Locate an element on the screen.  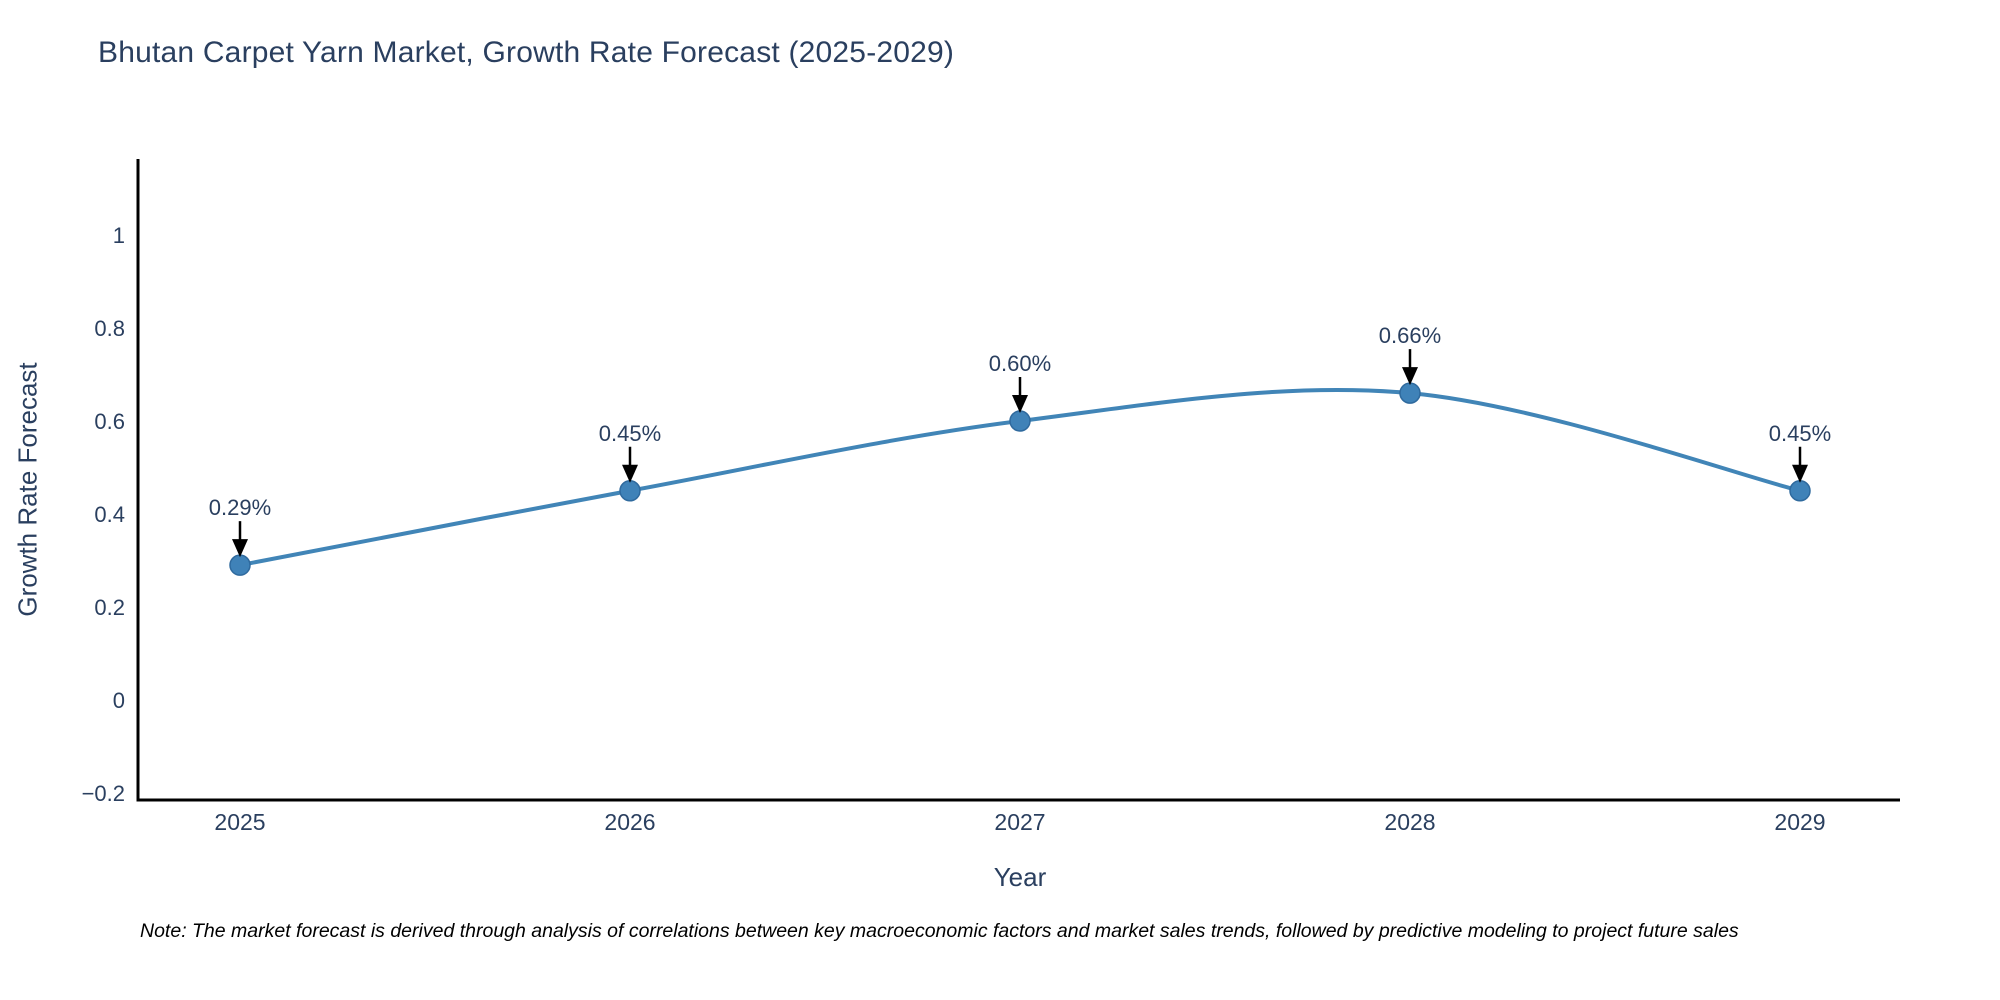
data-point-label: 0.29% is located at coordinates (240, 507).